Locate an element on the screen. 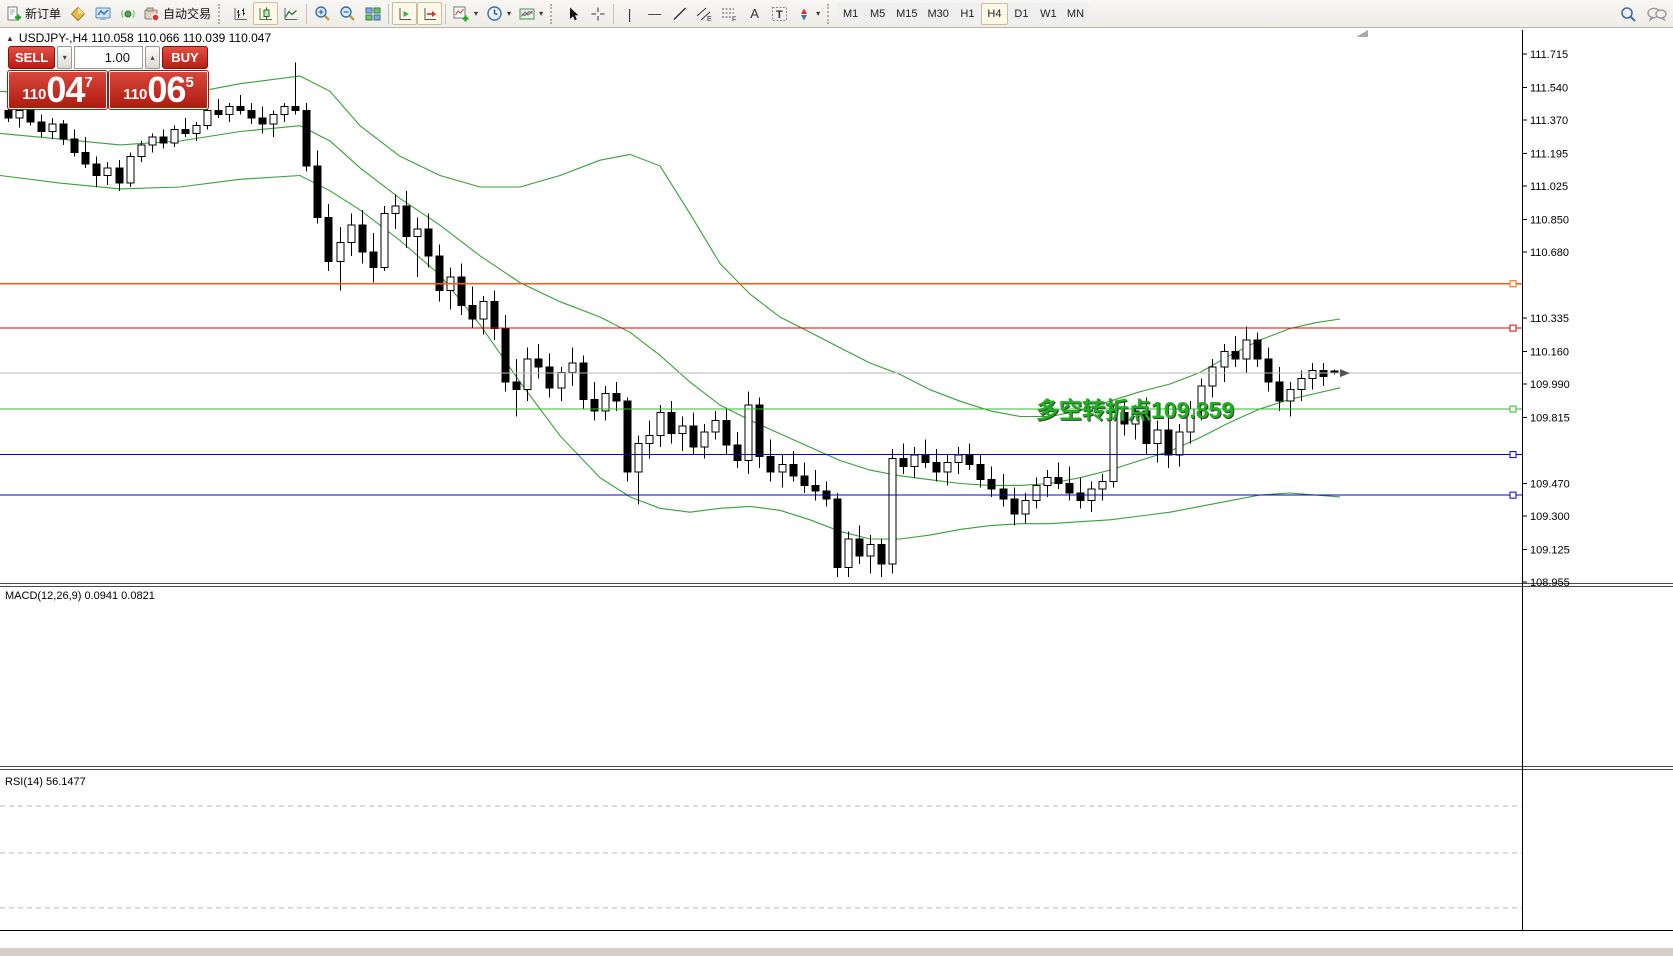  zoom-out-button is located at coordinates (347, 13).